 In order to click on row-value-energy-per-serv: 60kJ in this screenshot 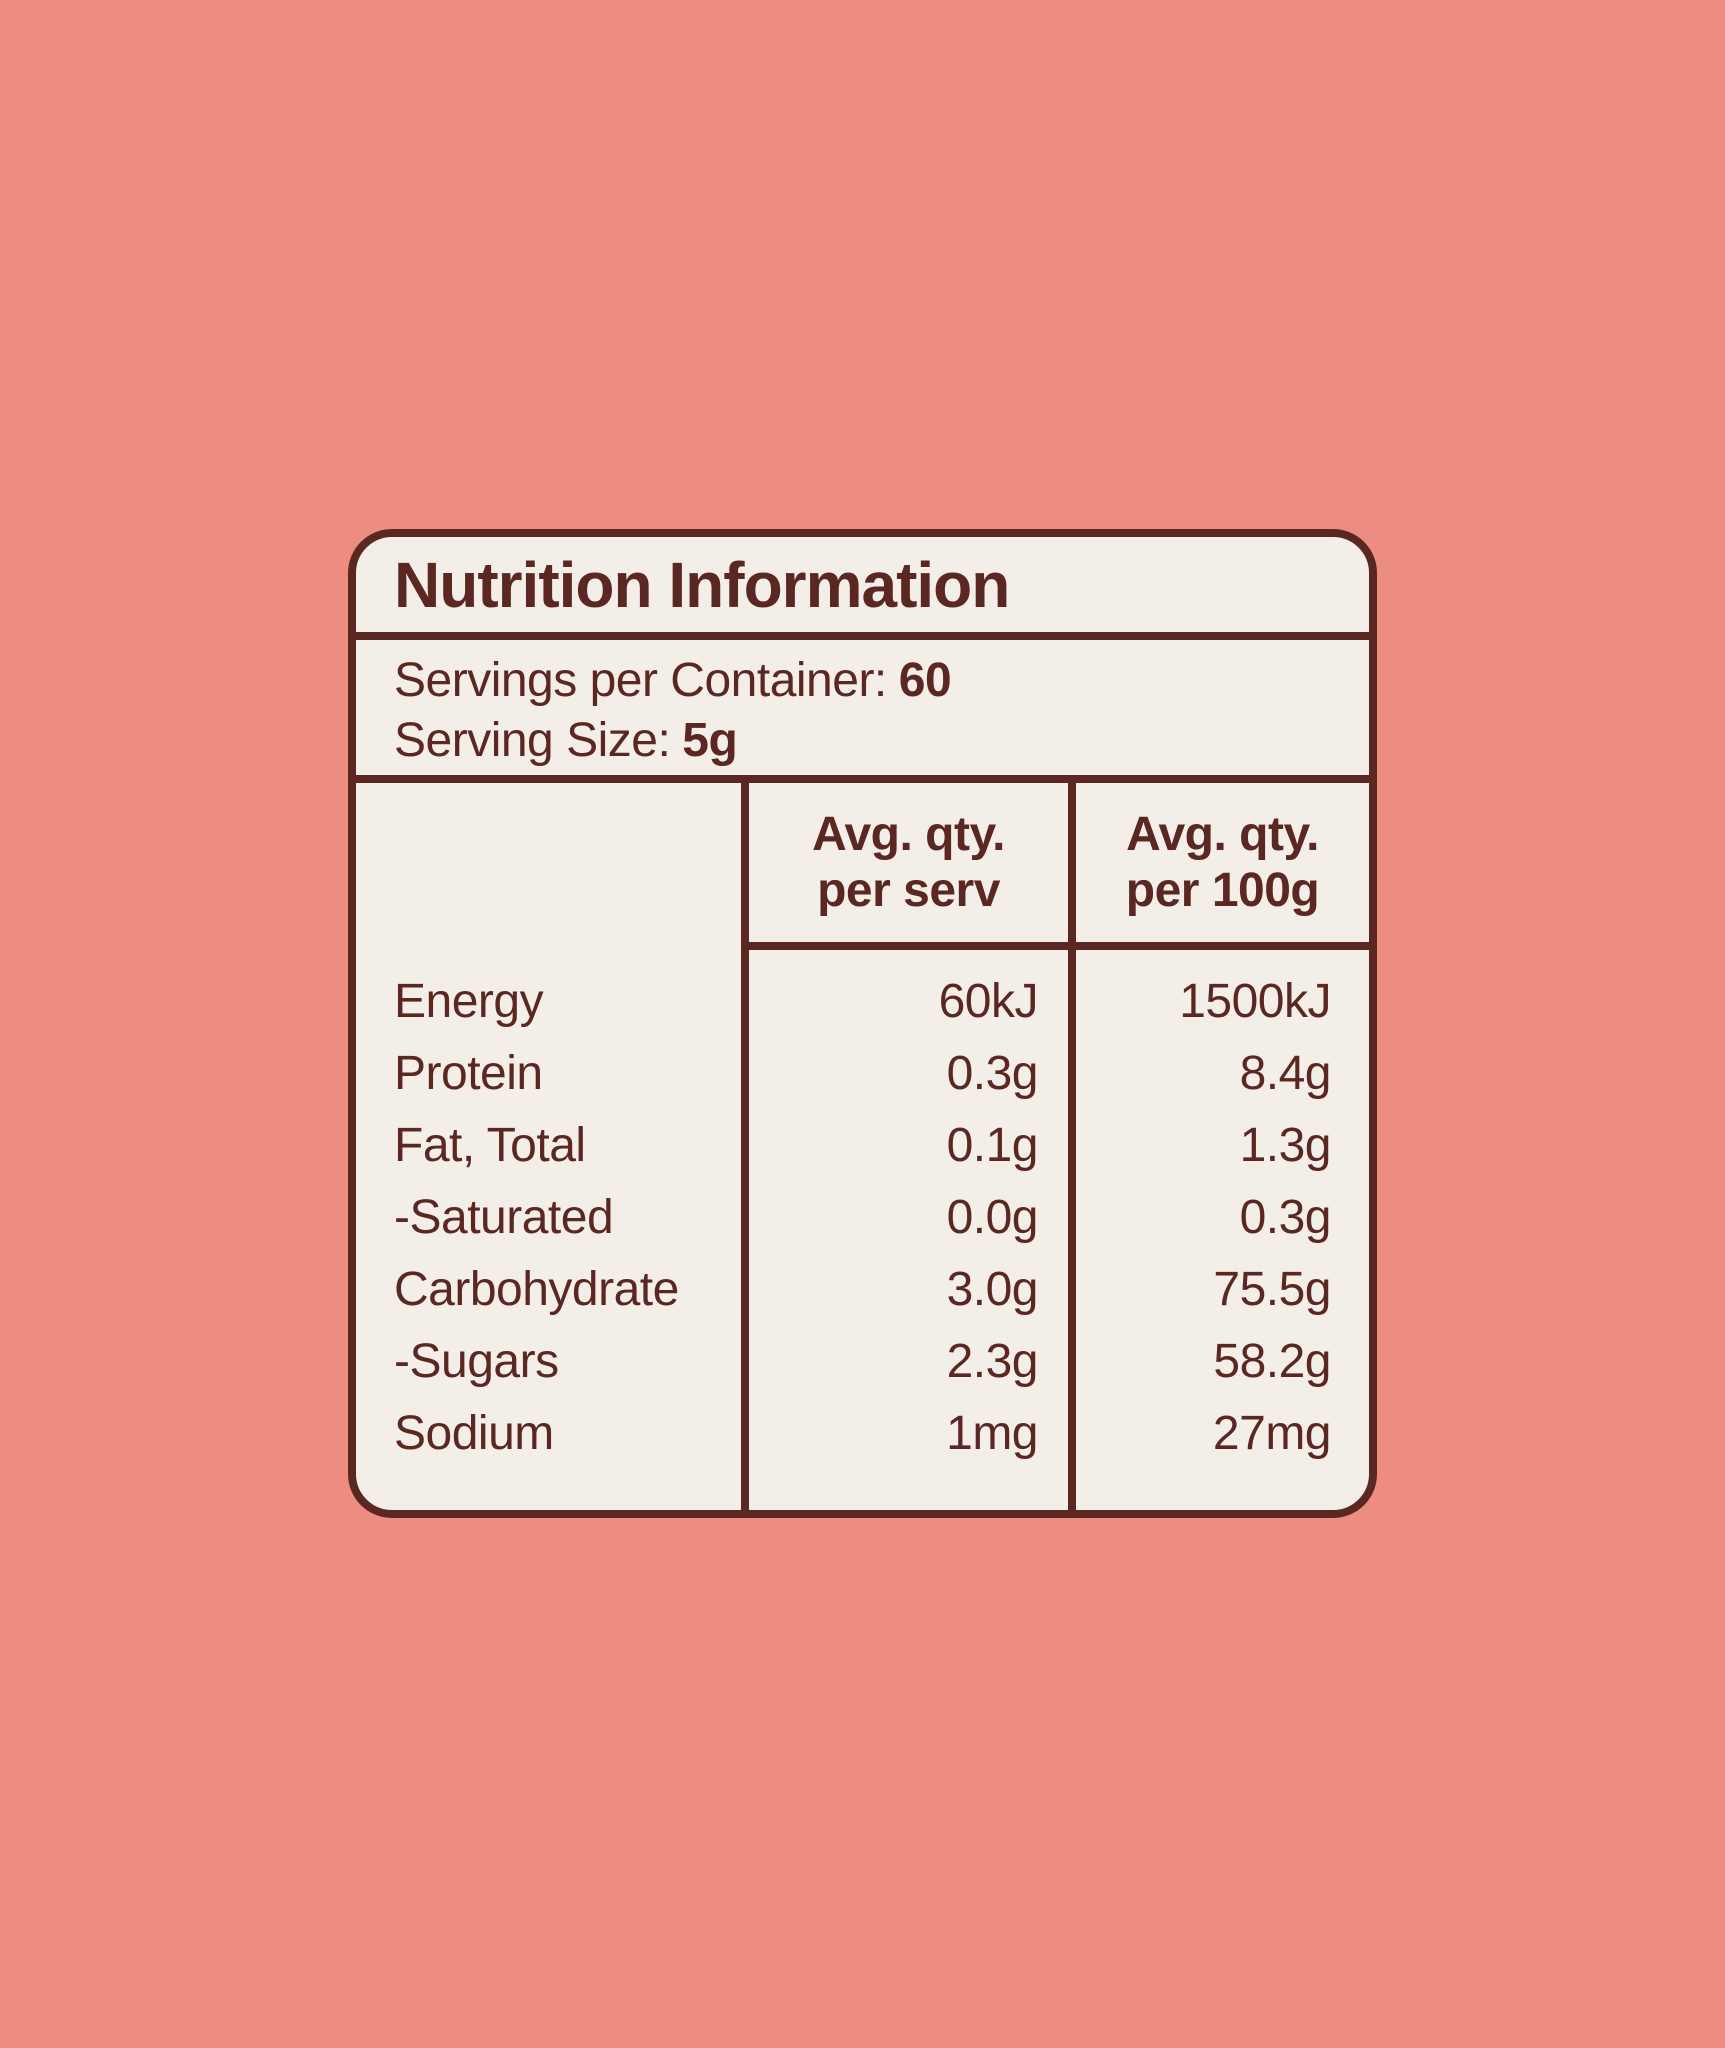, I will do `click(988, 1001)`.